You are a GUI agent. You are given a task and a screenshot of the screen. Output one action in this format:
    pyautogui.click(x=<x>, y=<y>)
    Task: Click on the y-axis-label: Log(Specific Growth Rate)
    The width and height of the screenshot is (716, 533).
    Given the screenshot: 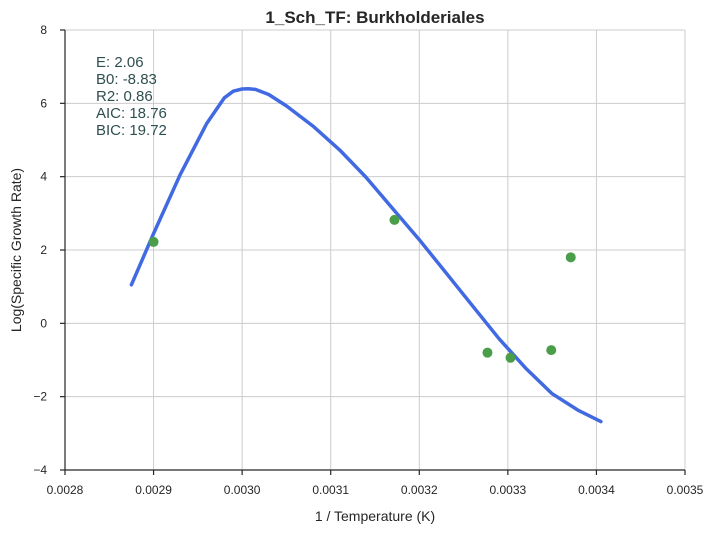 What is the action you would take?
    pyautogui.click(x=16, y=250)
    